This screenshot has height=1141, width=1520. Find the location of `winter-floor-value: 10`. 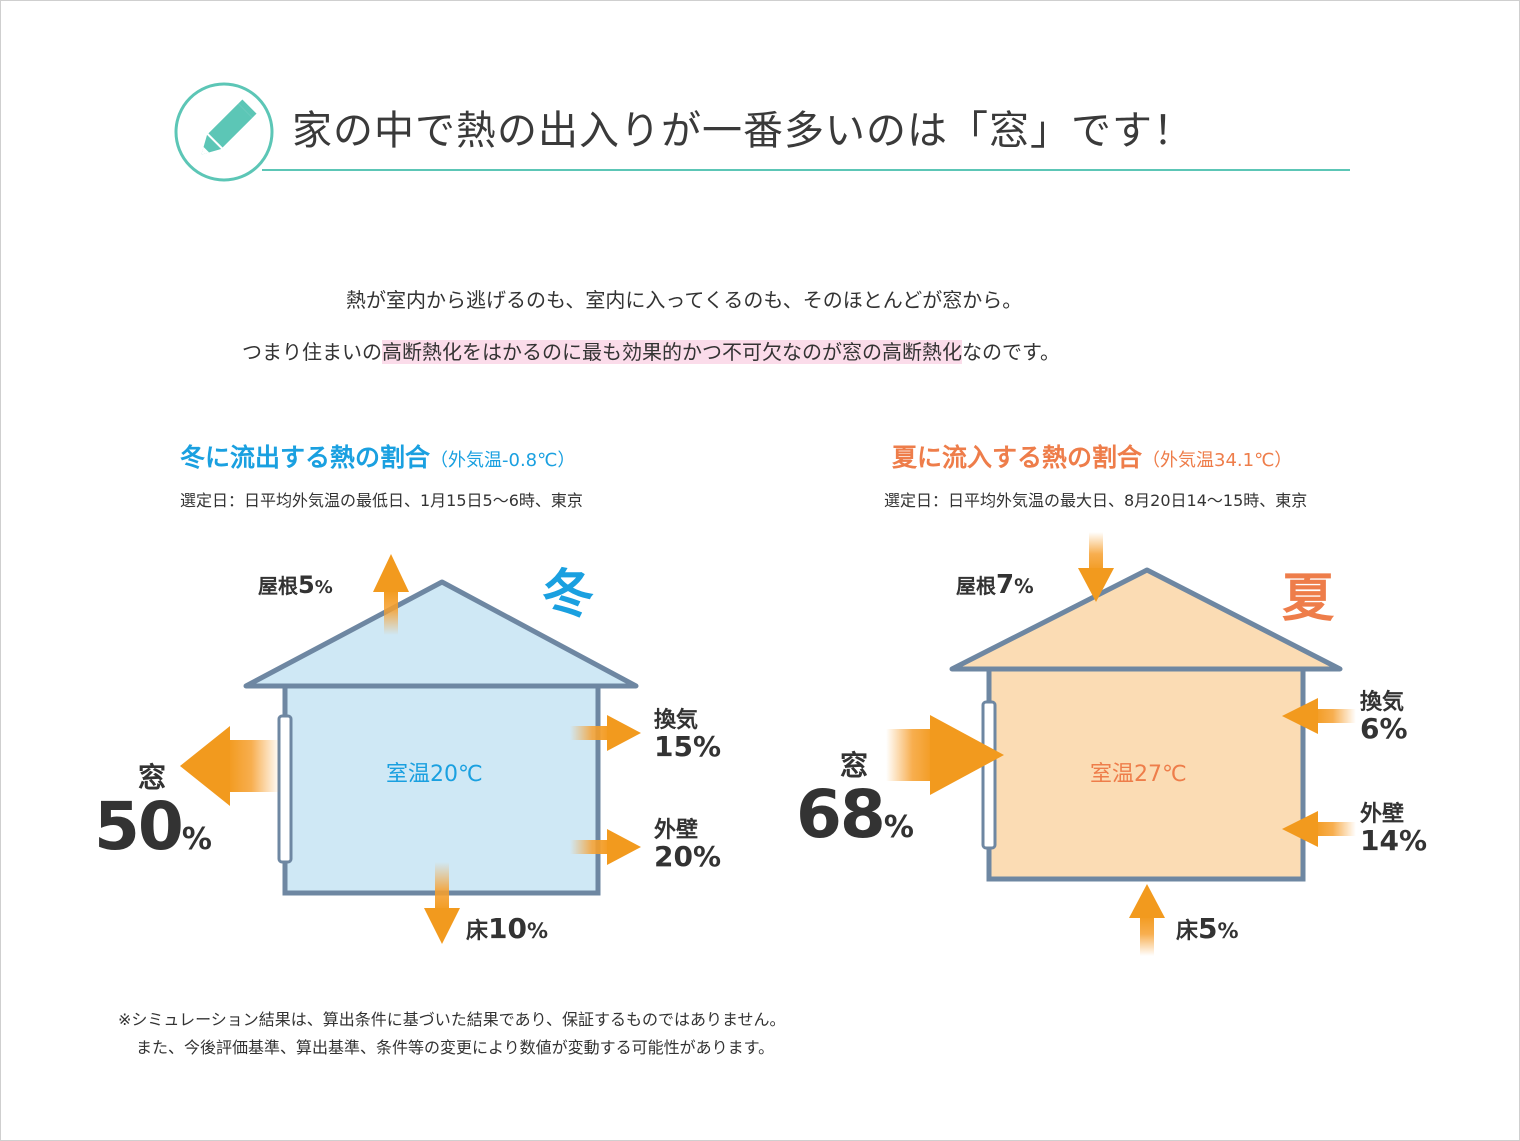

winter-floor-value: 10 is located at coordinates (507, 928).